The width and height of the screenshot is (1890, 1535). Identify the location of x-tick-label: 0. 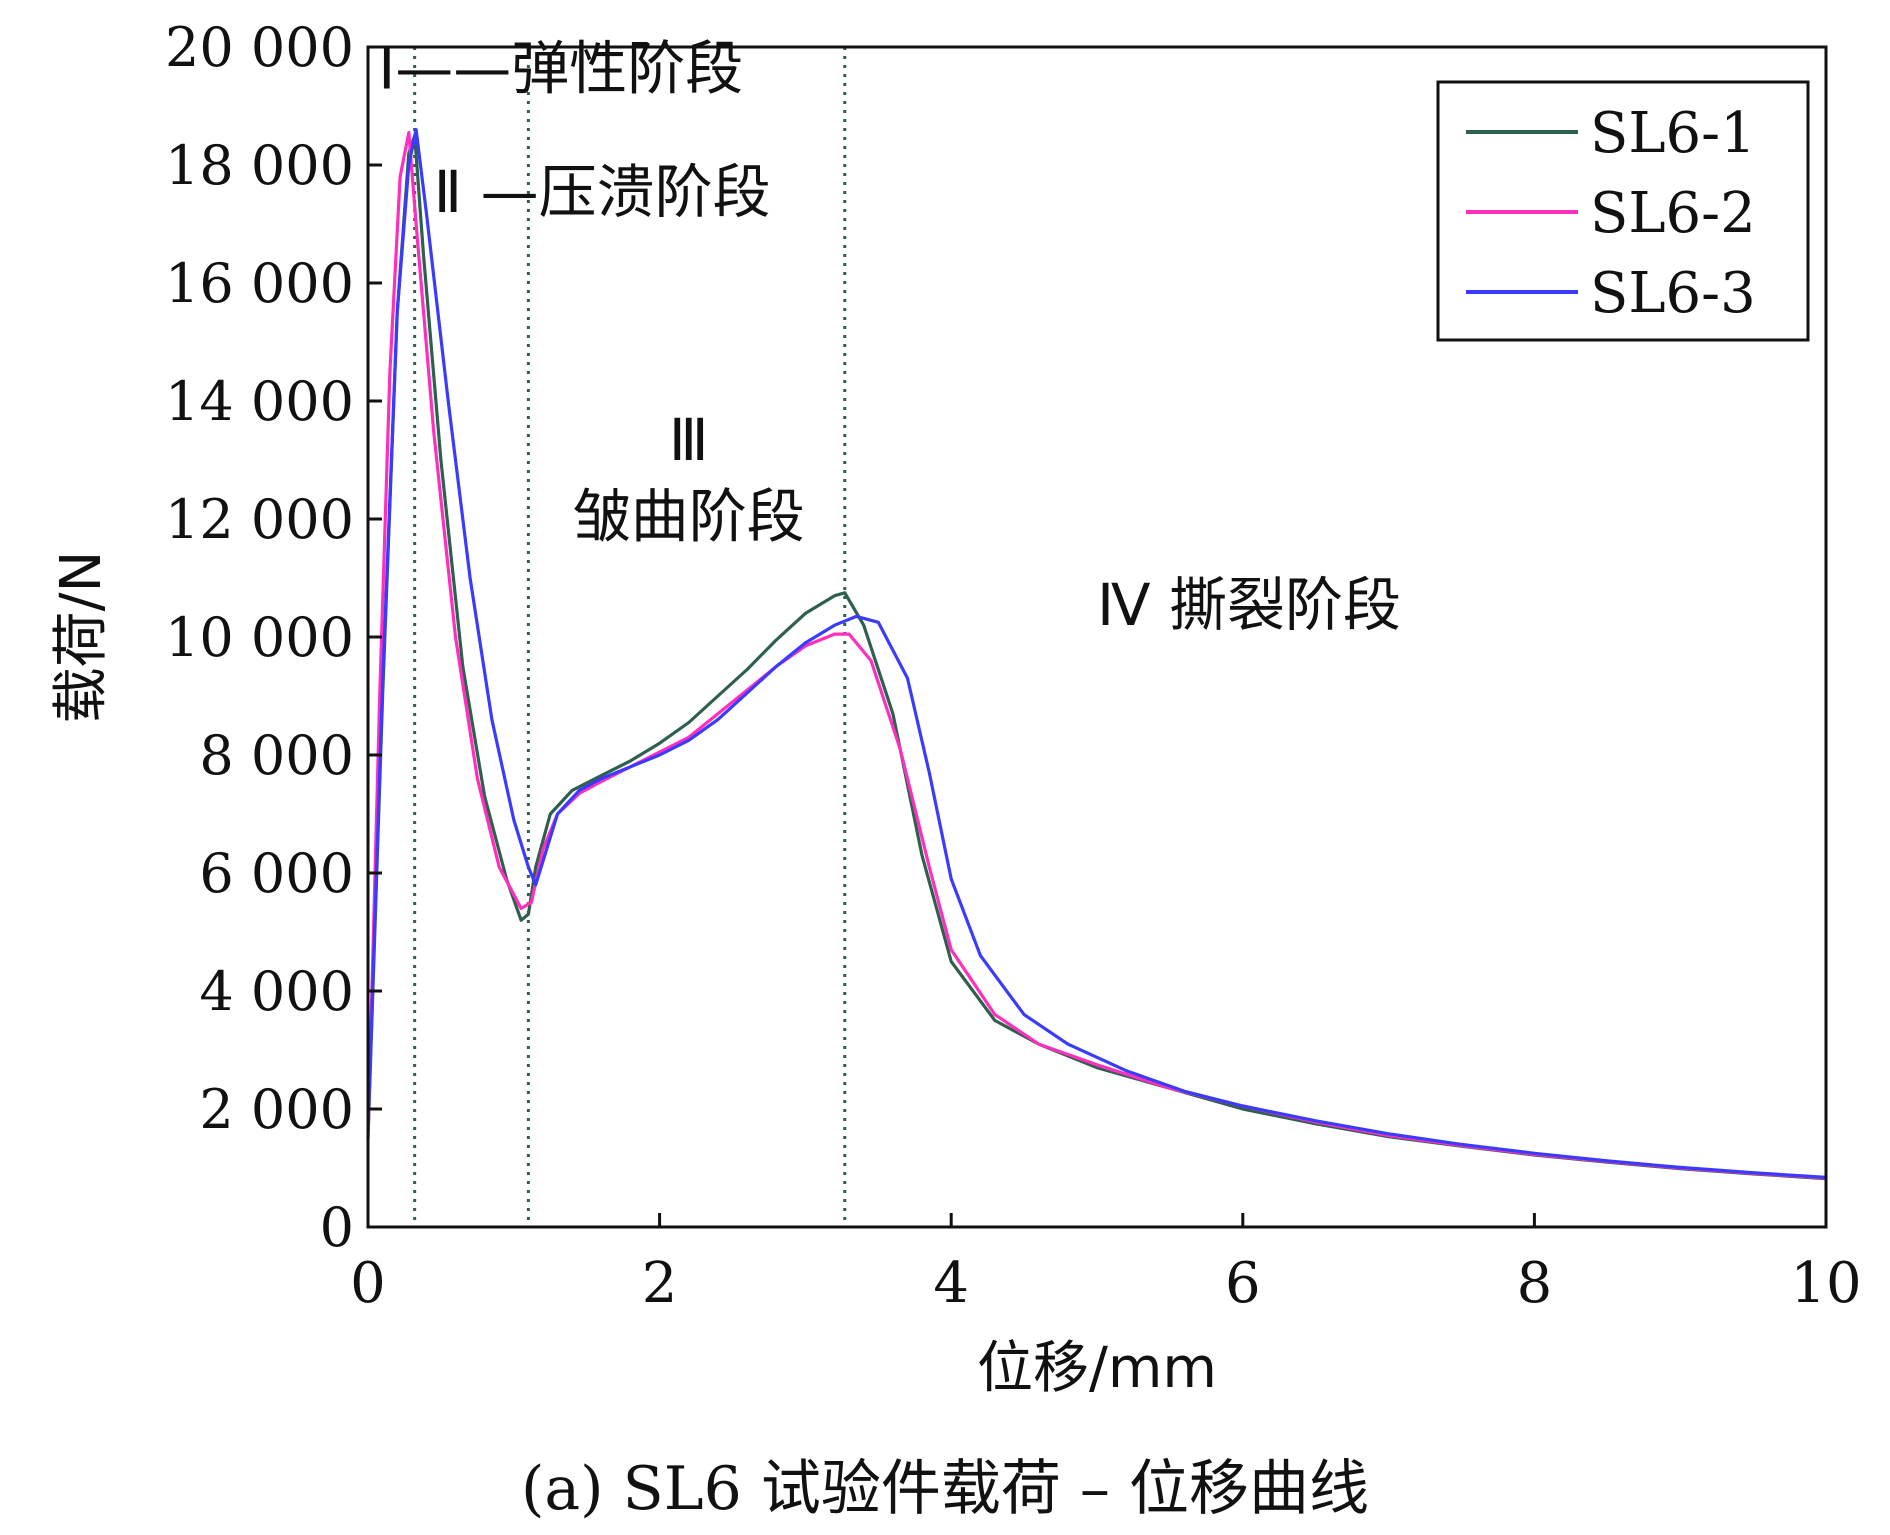
(368, 1283).